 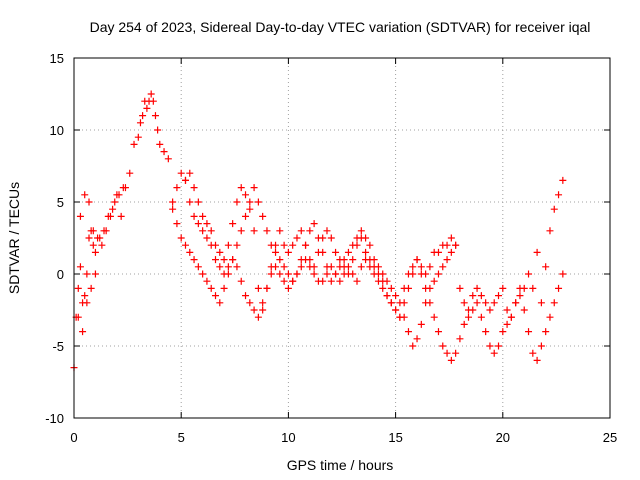 I want to click on x-tick-label: 25, so click(x=610, y=437).